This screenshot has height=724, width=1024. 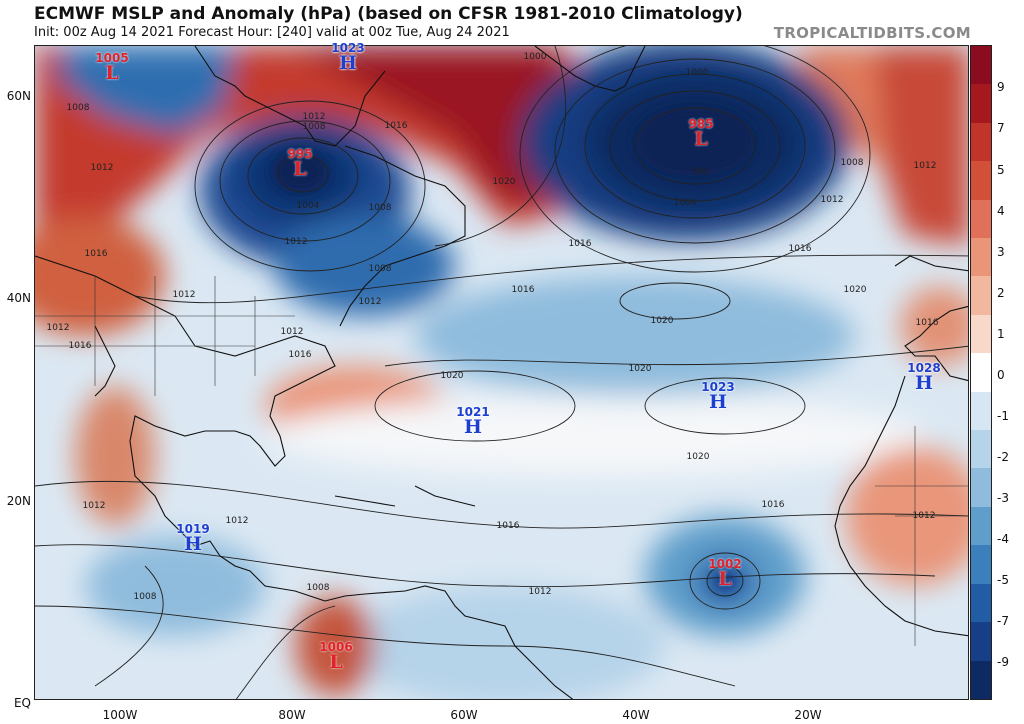 What do you see at coordinates (1001, 211) in the screenshot?
I see `colorbar-label: 4` at bounding box center [1001, 211].